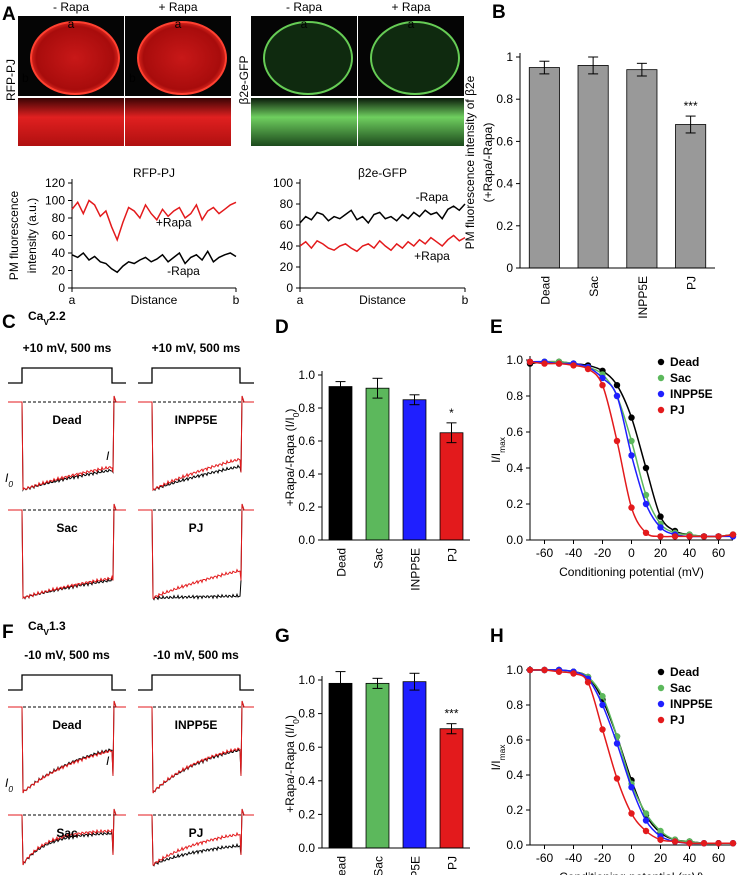 The height and width of the screenshot is (875, 756). What do you see at coordinates (8, 632) in the screenshot?
I see `panel-label: F` at bounding box center [8, 632].